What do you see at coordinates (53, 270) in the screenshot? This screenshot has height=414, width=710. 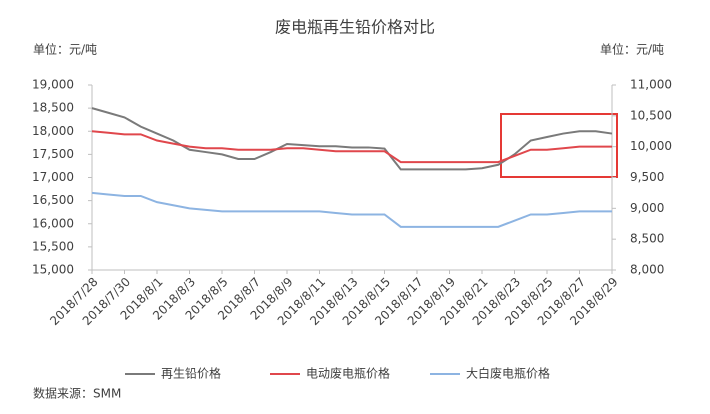 I see `y-tick-label: 15,000` at bounding box center [53, 270].